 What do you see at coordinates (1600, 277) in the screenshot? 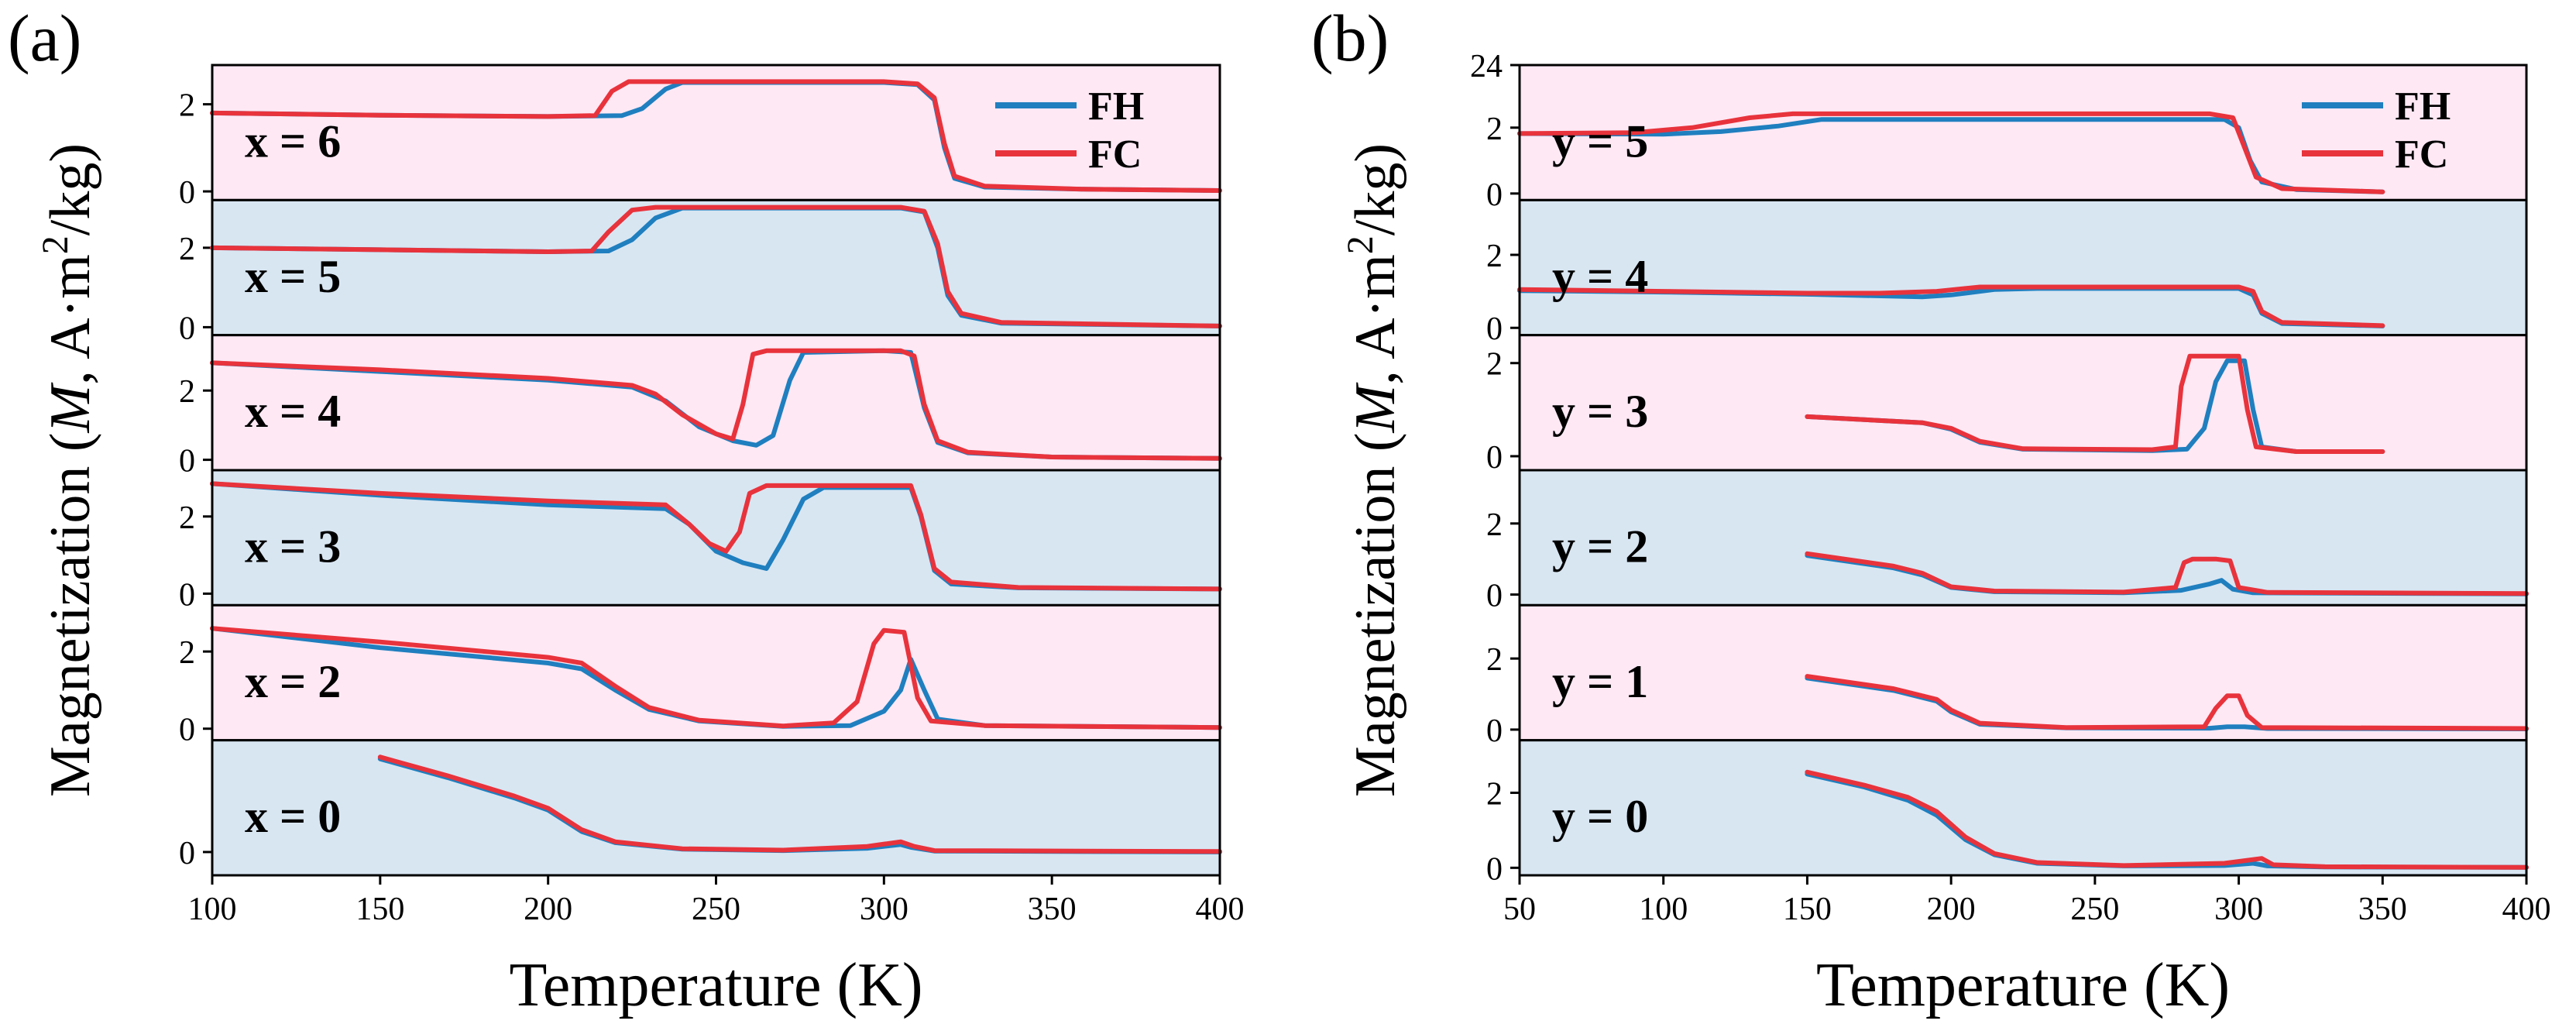
I see `subplot-label: y = 4` at bounding box center [1600, 277].